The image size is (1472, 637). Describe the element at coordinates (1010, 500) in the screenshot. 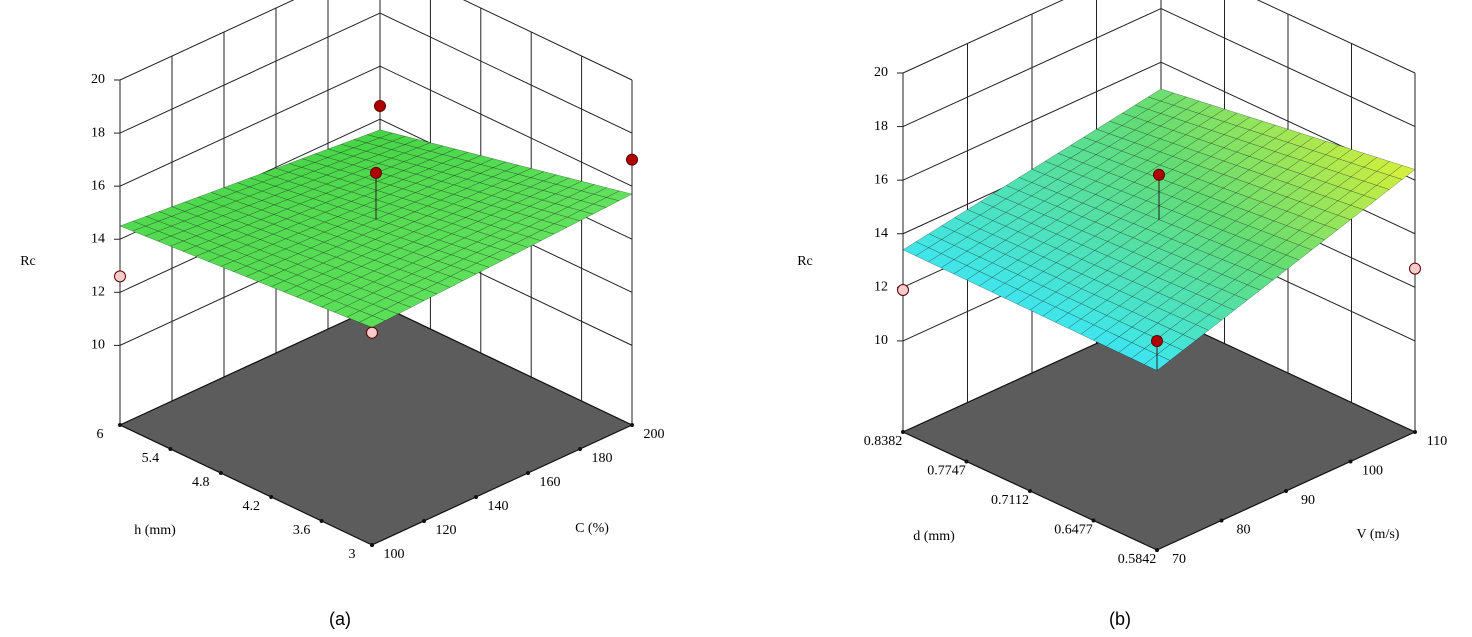

I see `x-tick-label: 0.7112` at that location.